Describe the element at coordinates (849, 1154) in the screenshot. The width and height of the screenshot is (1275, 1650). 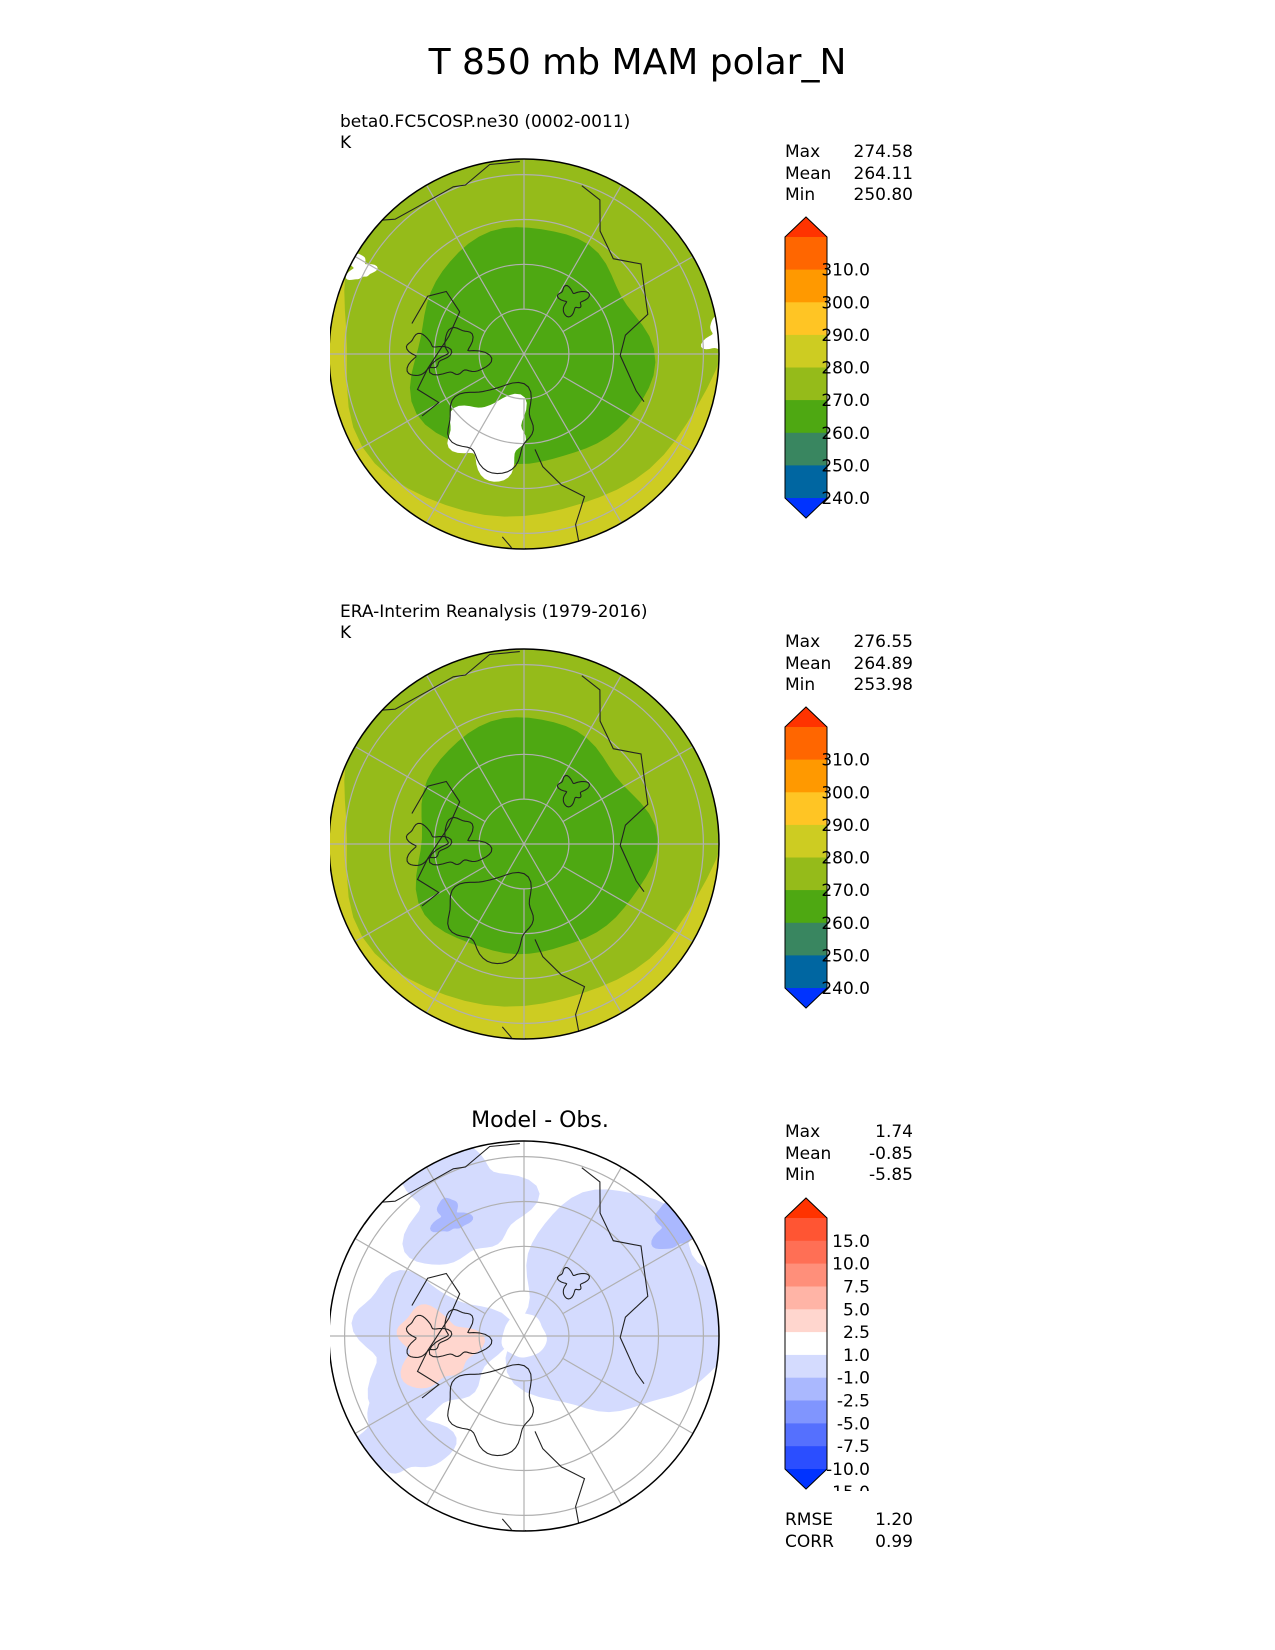
I see `panel3-stats: Max 1.74 Mean -0.85 Min -5.85` at that location.